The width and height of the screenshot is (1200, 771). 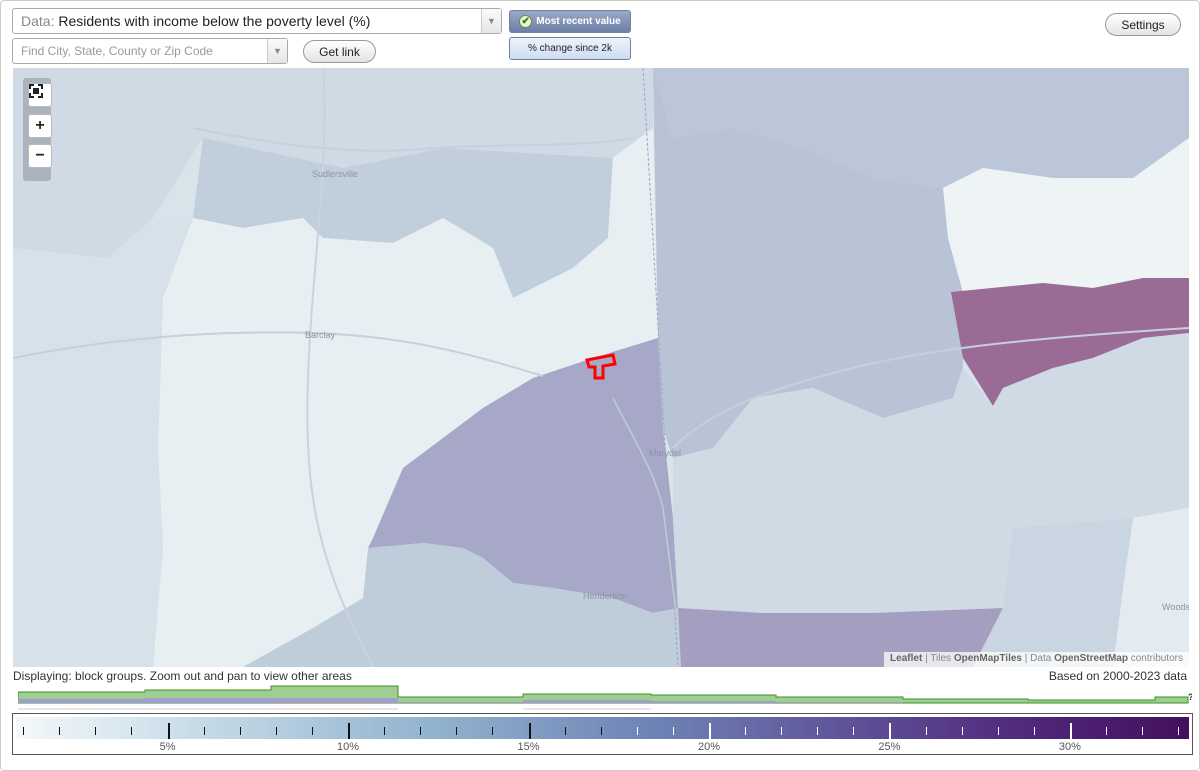 I want to click on color-gradient-bar, so click(x=602, y=728).